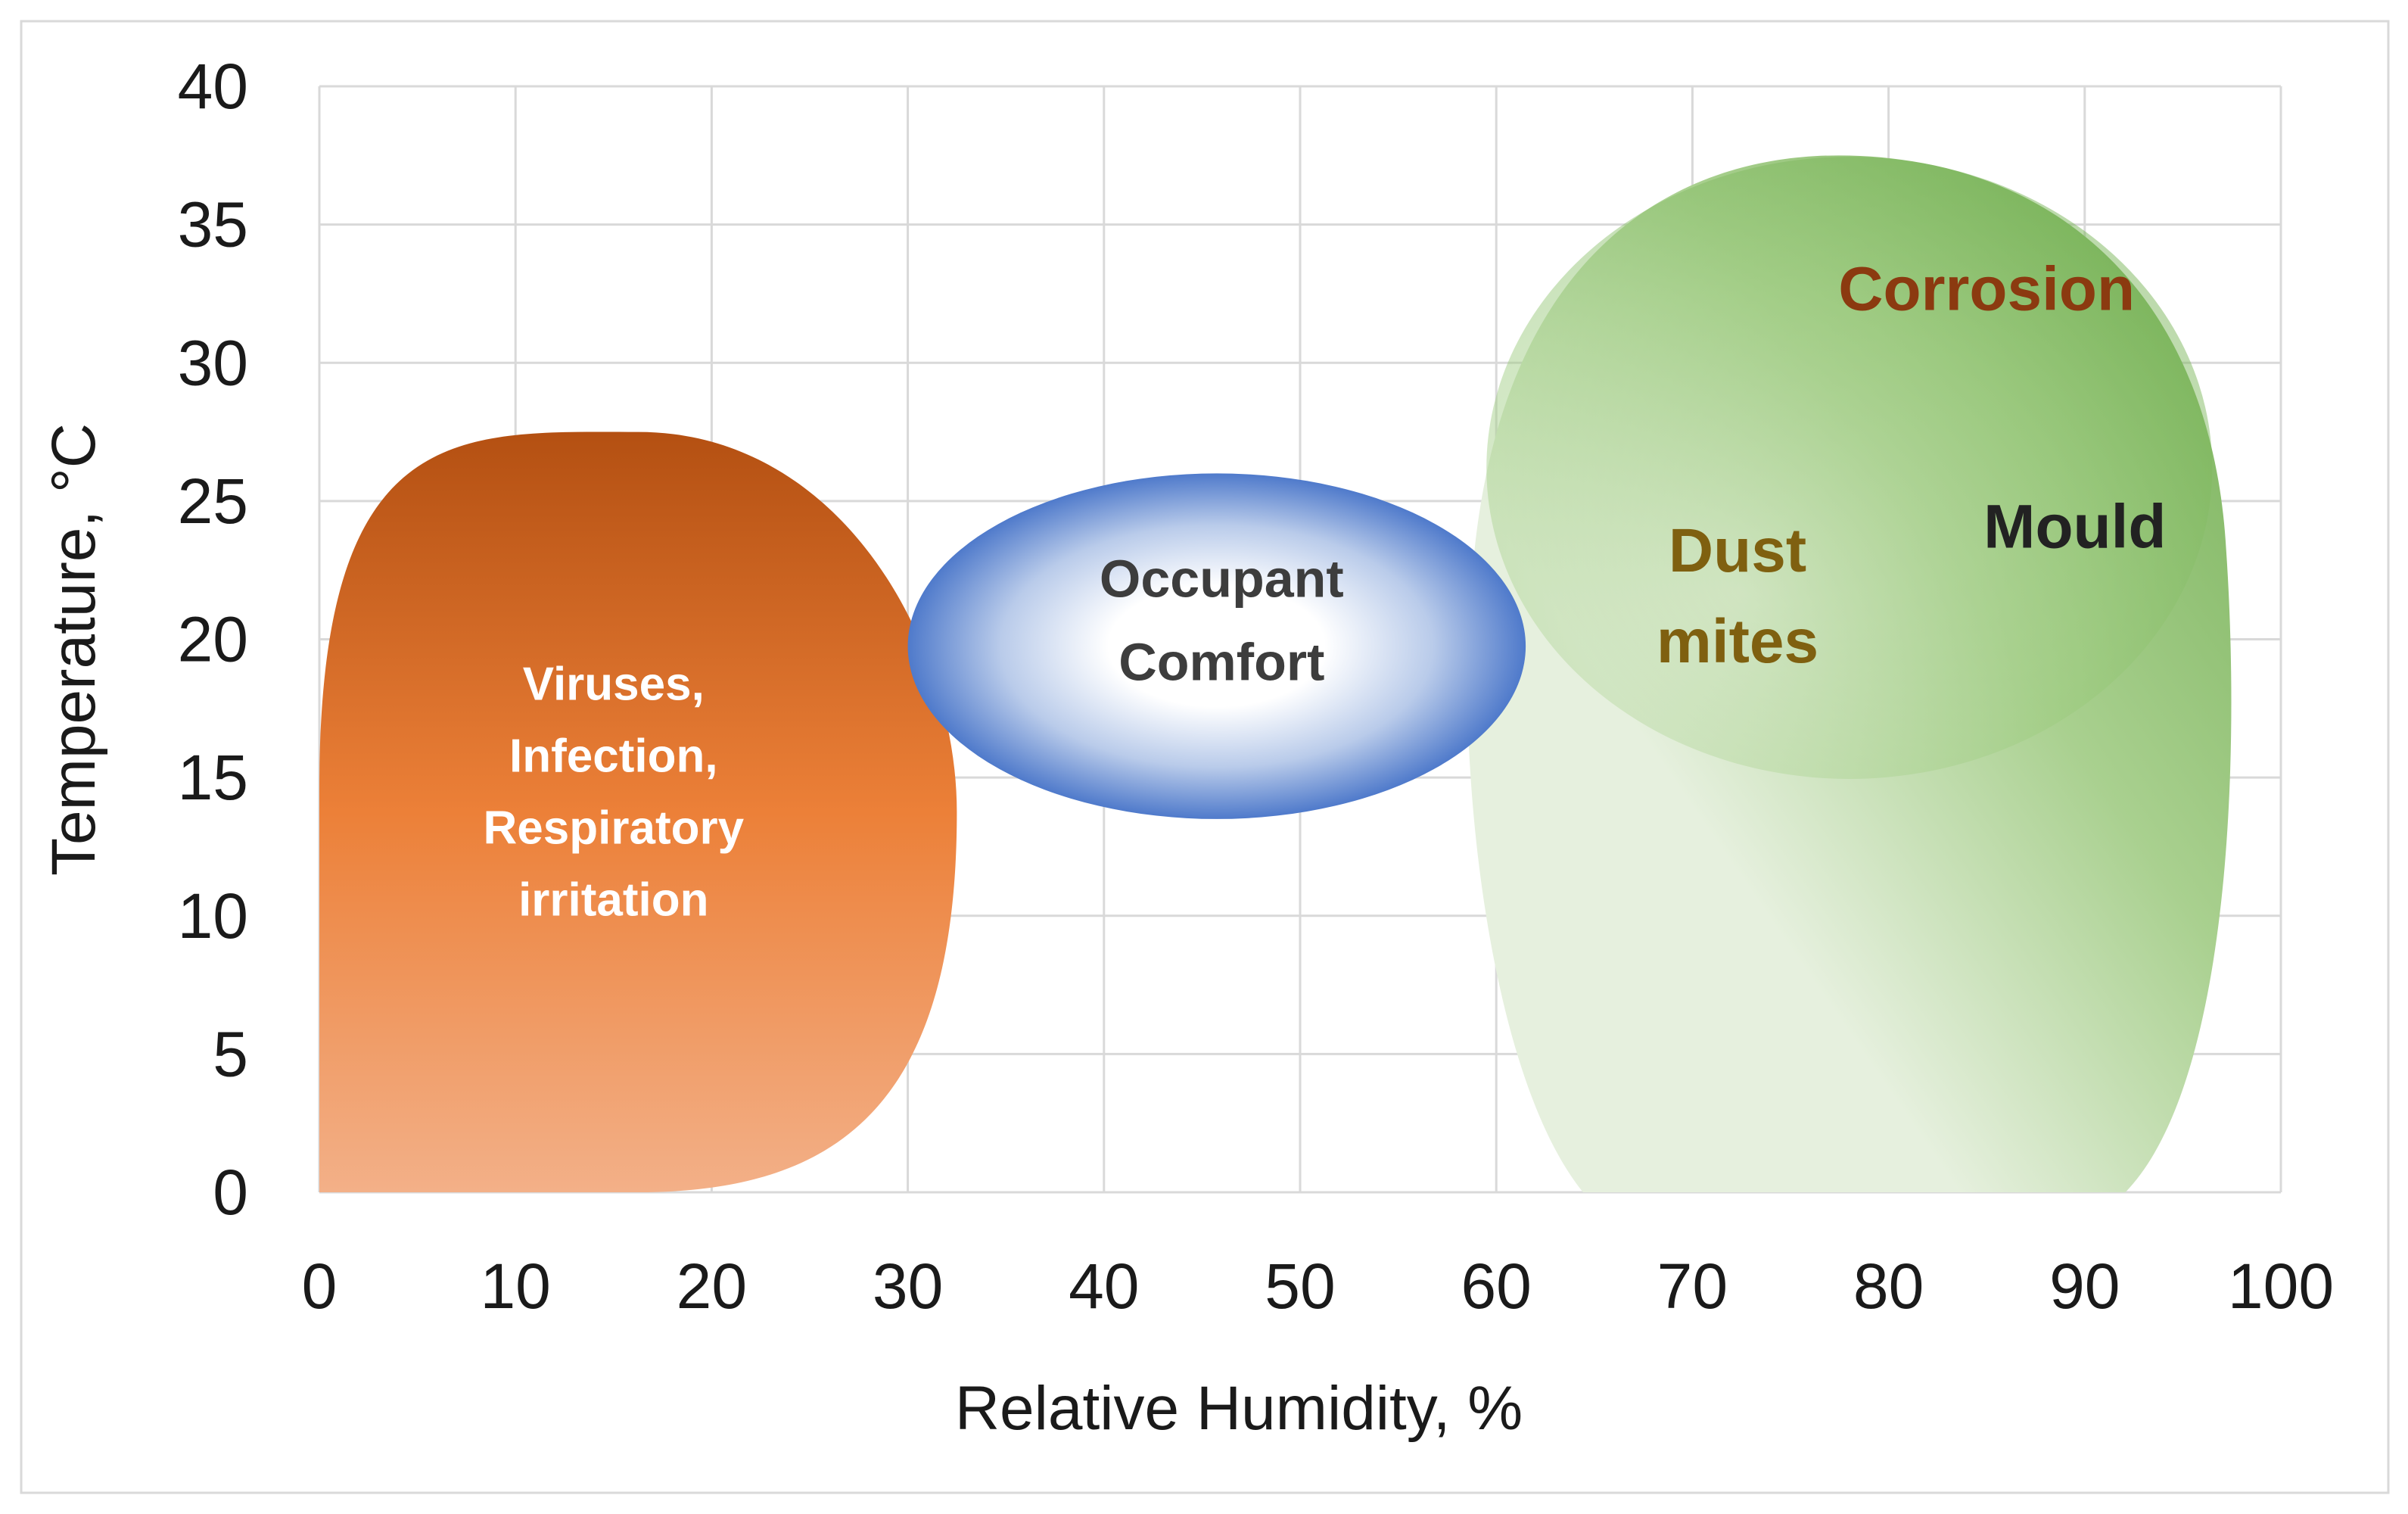 Image resolution: width=2408 pixels, height=1514 pixels. Describe the element at coordinates (1239, 1408) in the screenshot. I see `x-axis-title: Relative Humidity, %` at that location.